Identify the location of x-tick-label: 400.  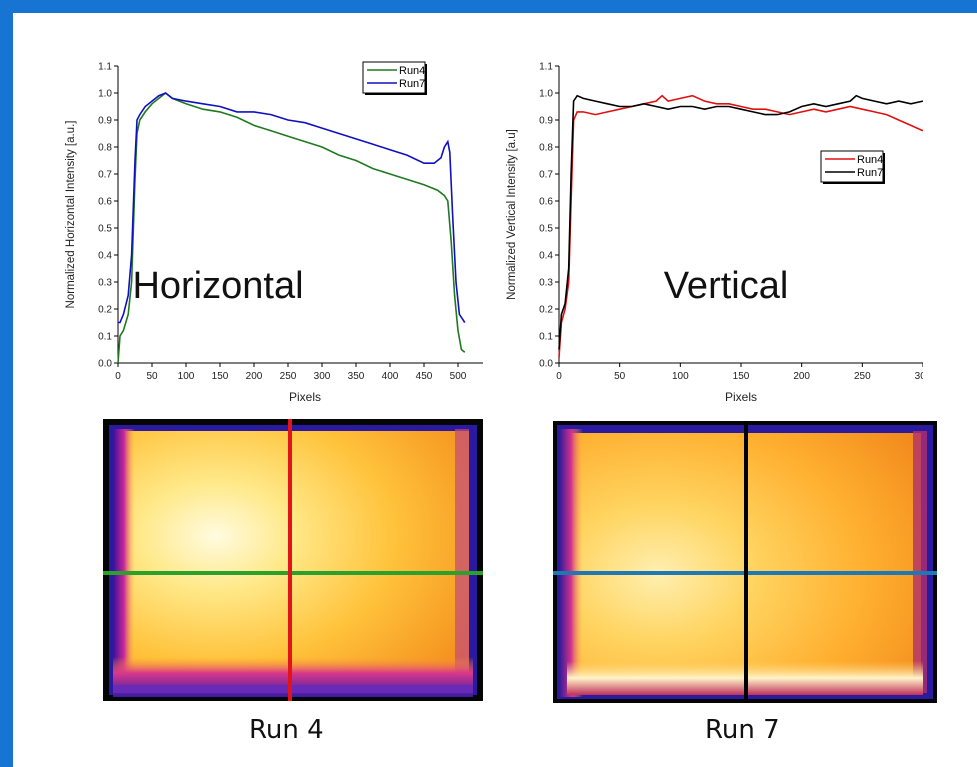
(390, 376).